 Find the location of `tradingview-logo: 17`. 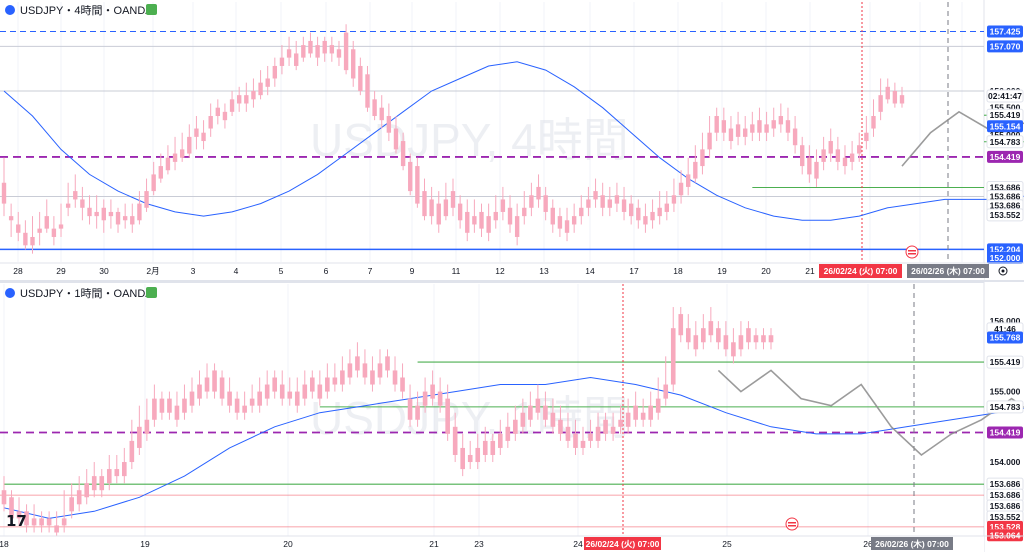

tradingview-logo: 17 is located at coordinates (16, 521).